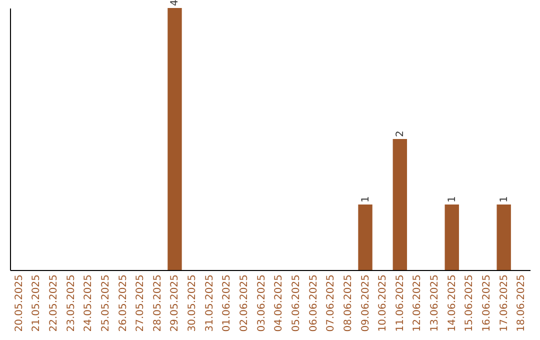 This screenshot has width=540, height=340. I want to click on x-tick-label: 25.05.2025, so click(106, 303).